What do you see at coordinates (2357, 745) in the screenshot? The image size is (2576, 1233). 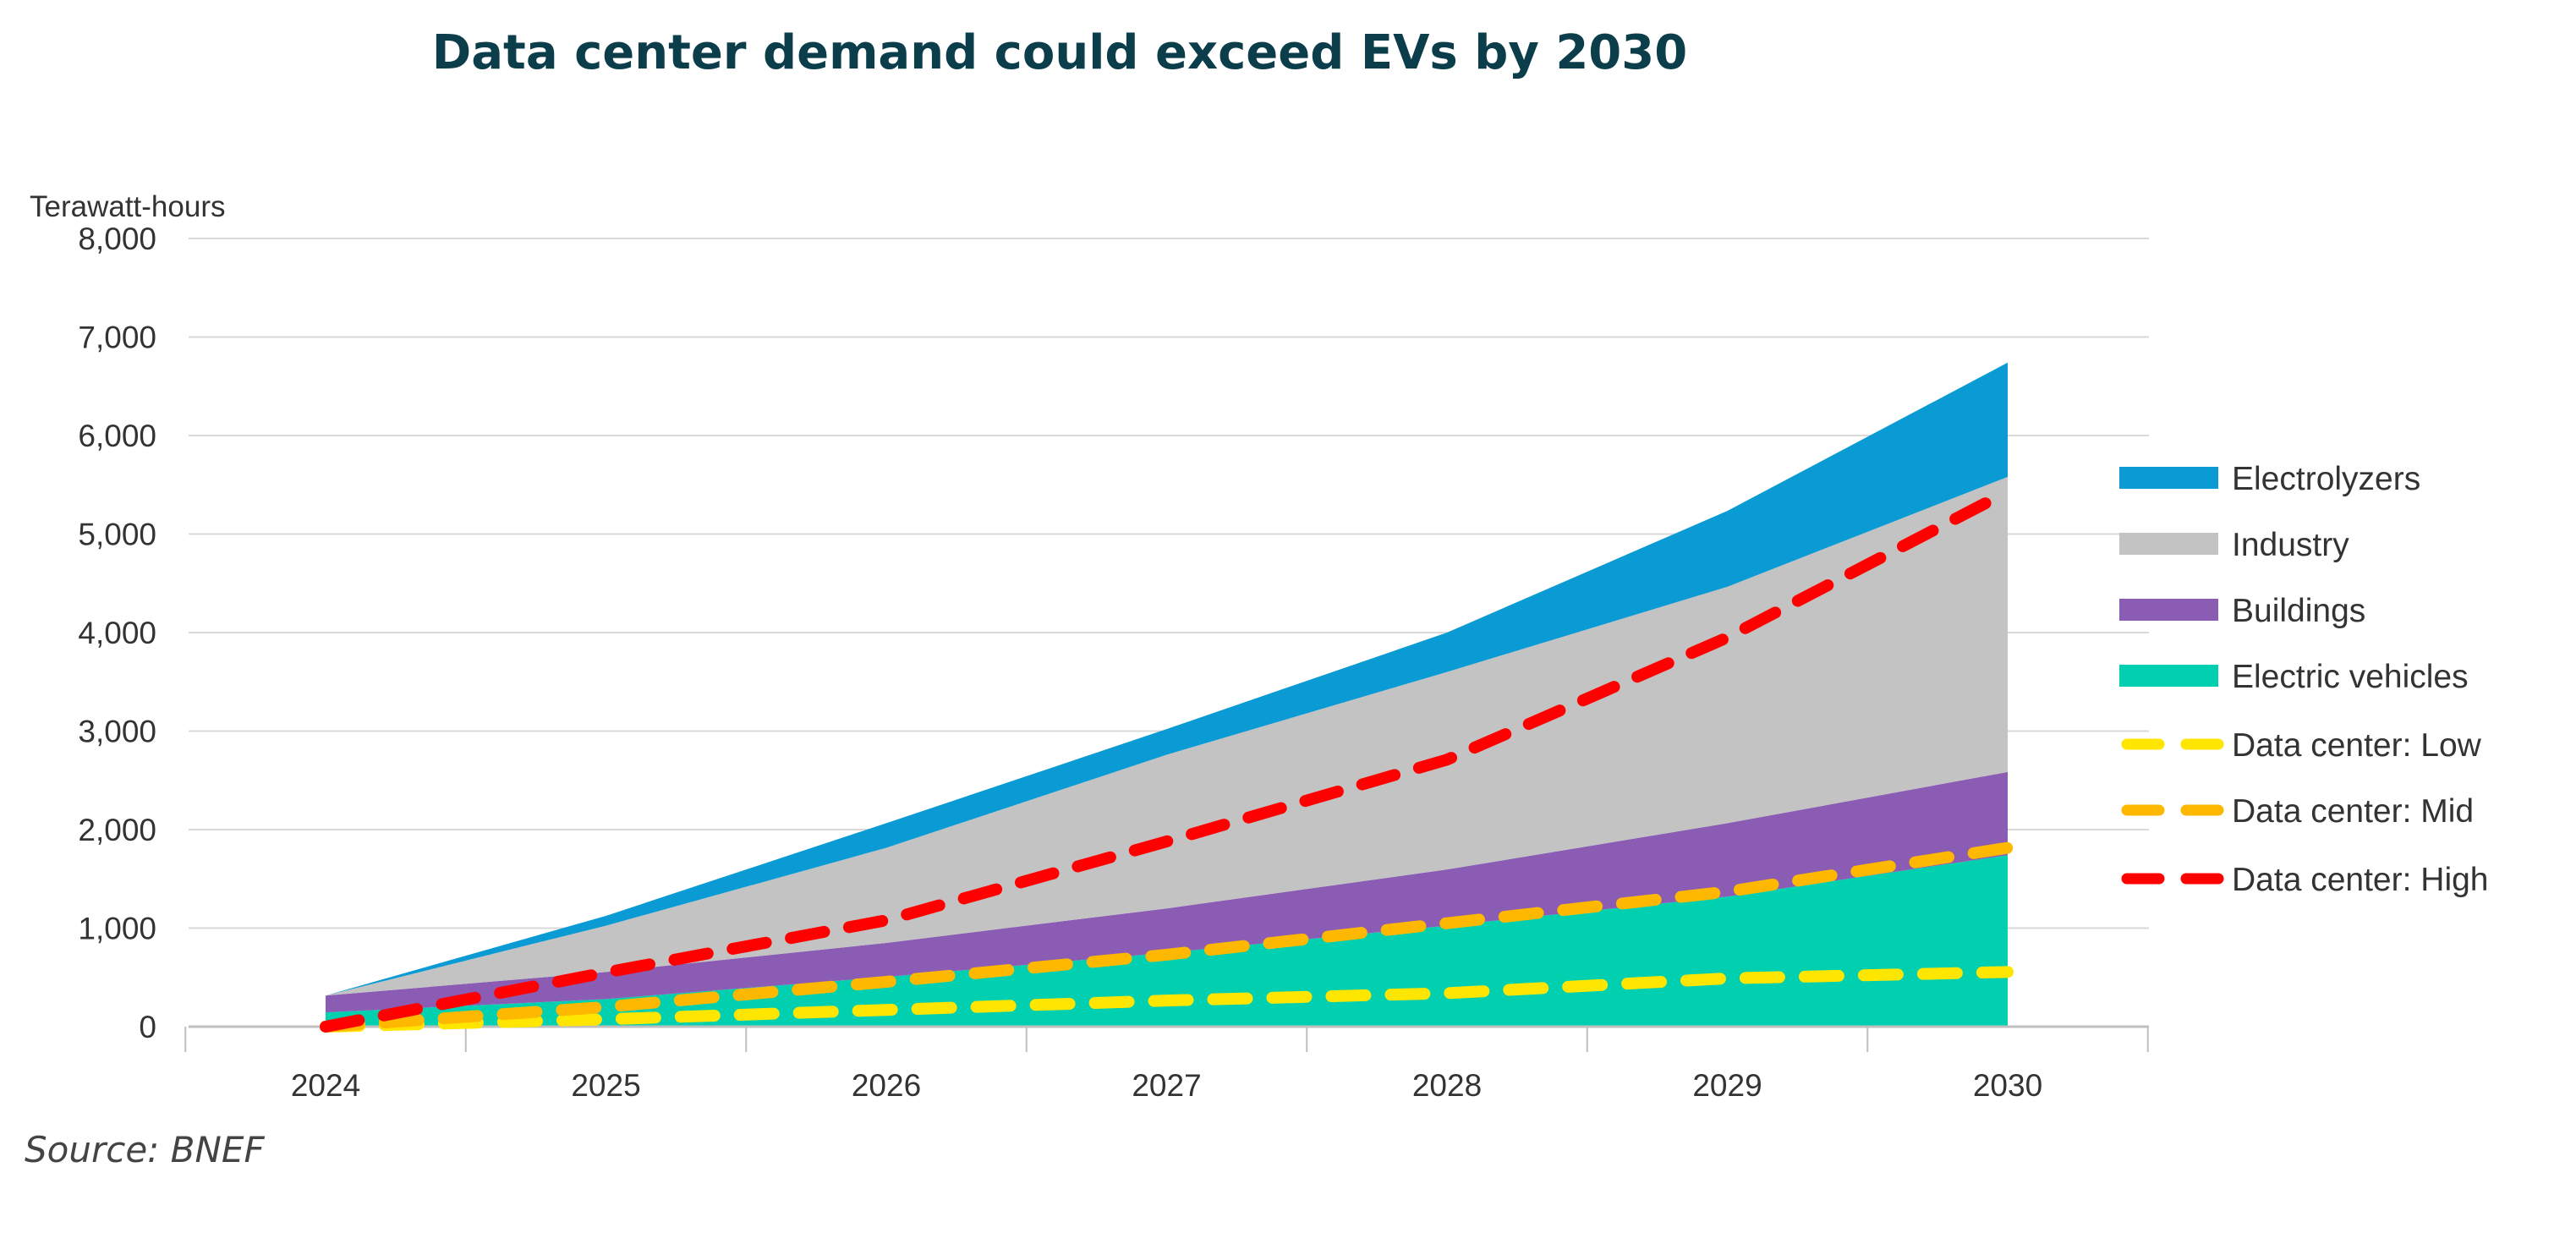 I see `legend-label: Data center: Low` at bounding box center [2357, 745].